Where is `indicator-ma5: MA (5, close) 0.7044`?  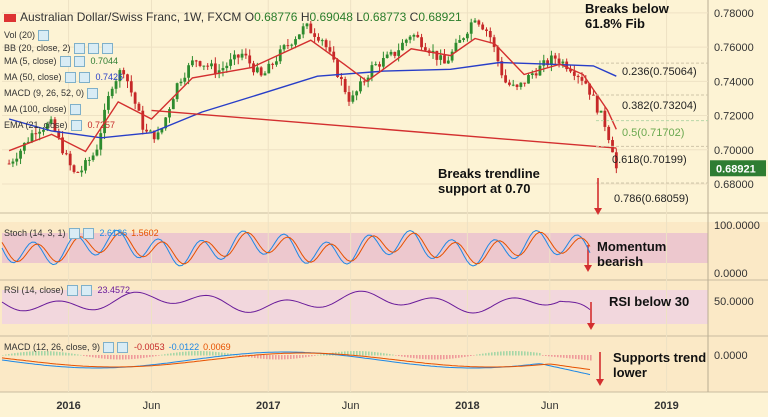 indicator-ma5: MA (5, close) 0.7044 is located at coordinates (61, 62).